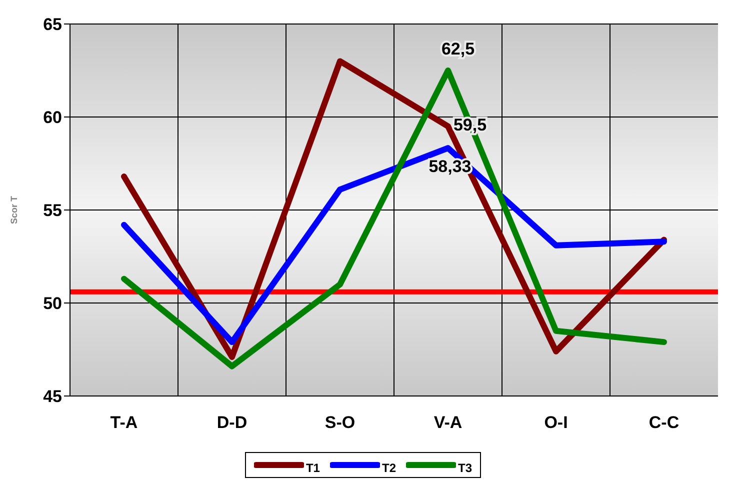  I want to click on y-tick-label: 45, so click(52, 396).